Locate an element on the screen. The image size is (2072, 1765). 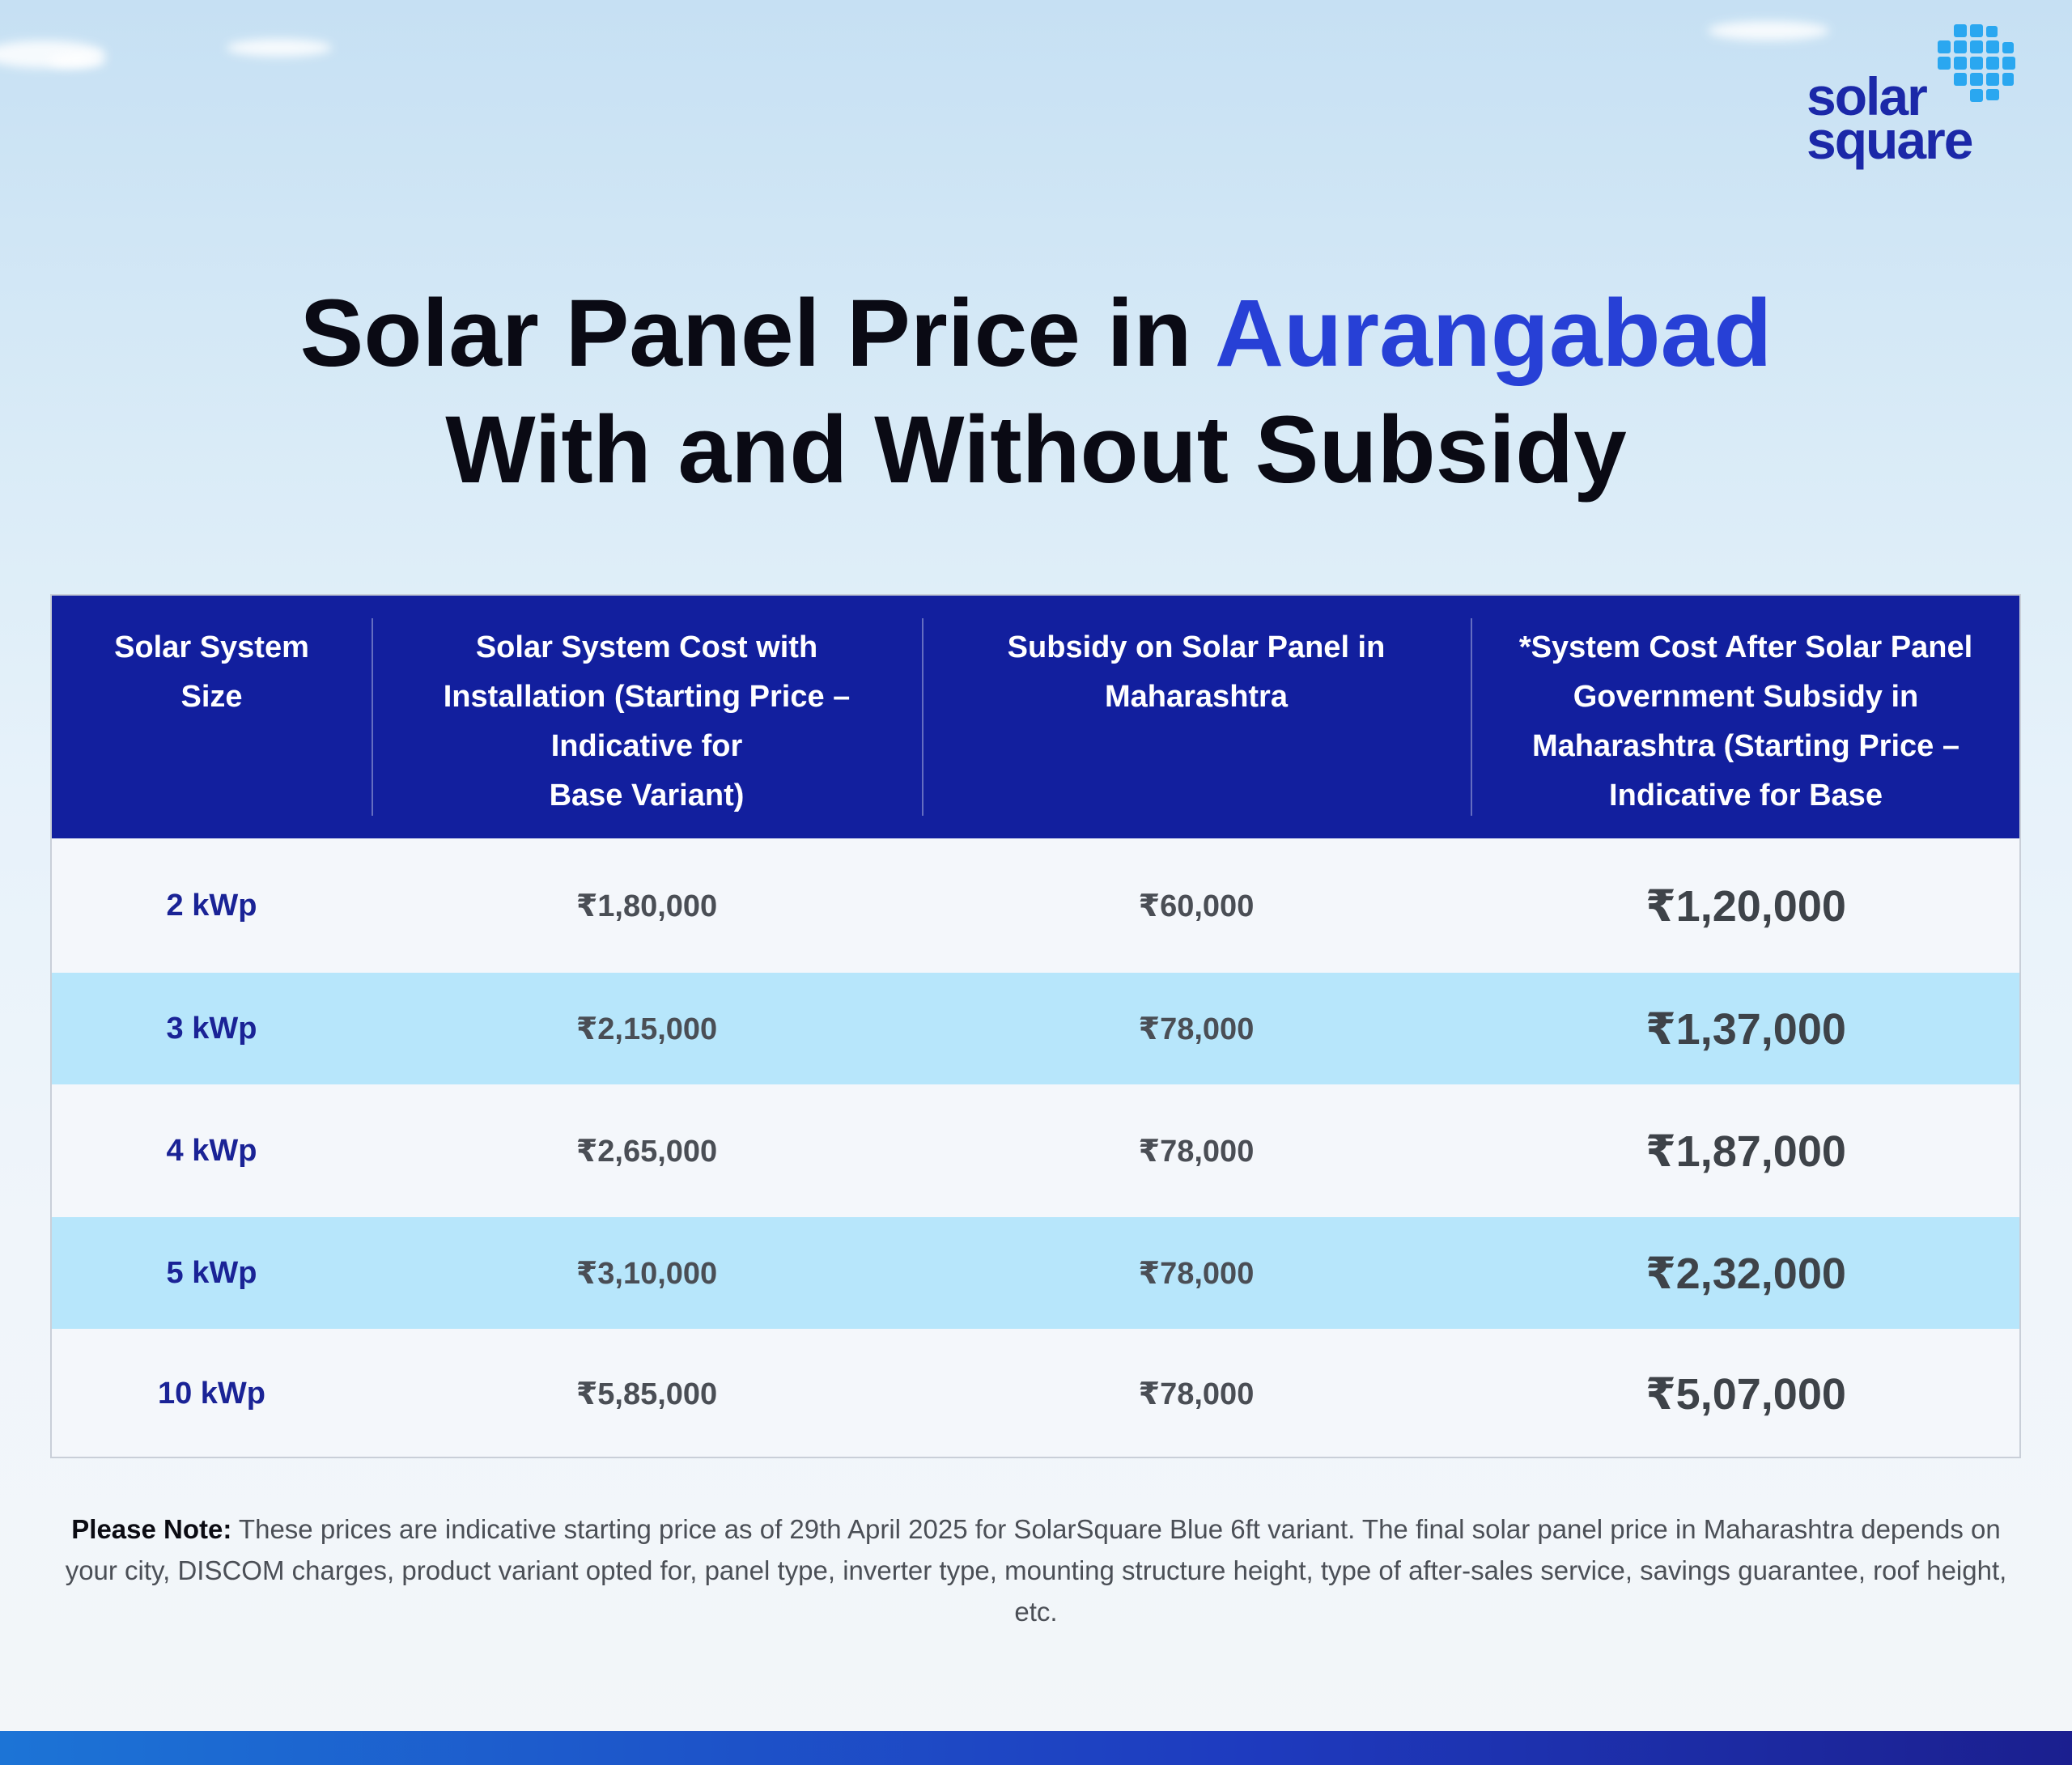
cell-system-size: 3 kWp is located at coordinates (211, 1028).